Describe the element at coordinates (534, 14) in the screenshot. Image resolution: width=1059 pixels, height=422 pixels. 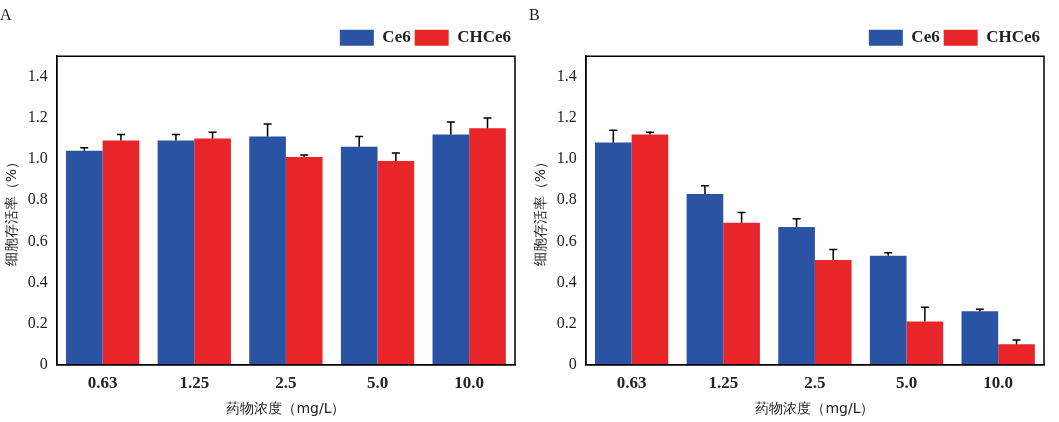
I see `chart-title: B` at that location.